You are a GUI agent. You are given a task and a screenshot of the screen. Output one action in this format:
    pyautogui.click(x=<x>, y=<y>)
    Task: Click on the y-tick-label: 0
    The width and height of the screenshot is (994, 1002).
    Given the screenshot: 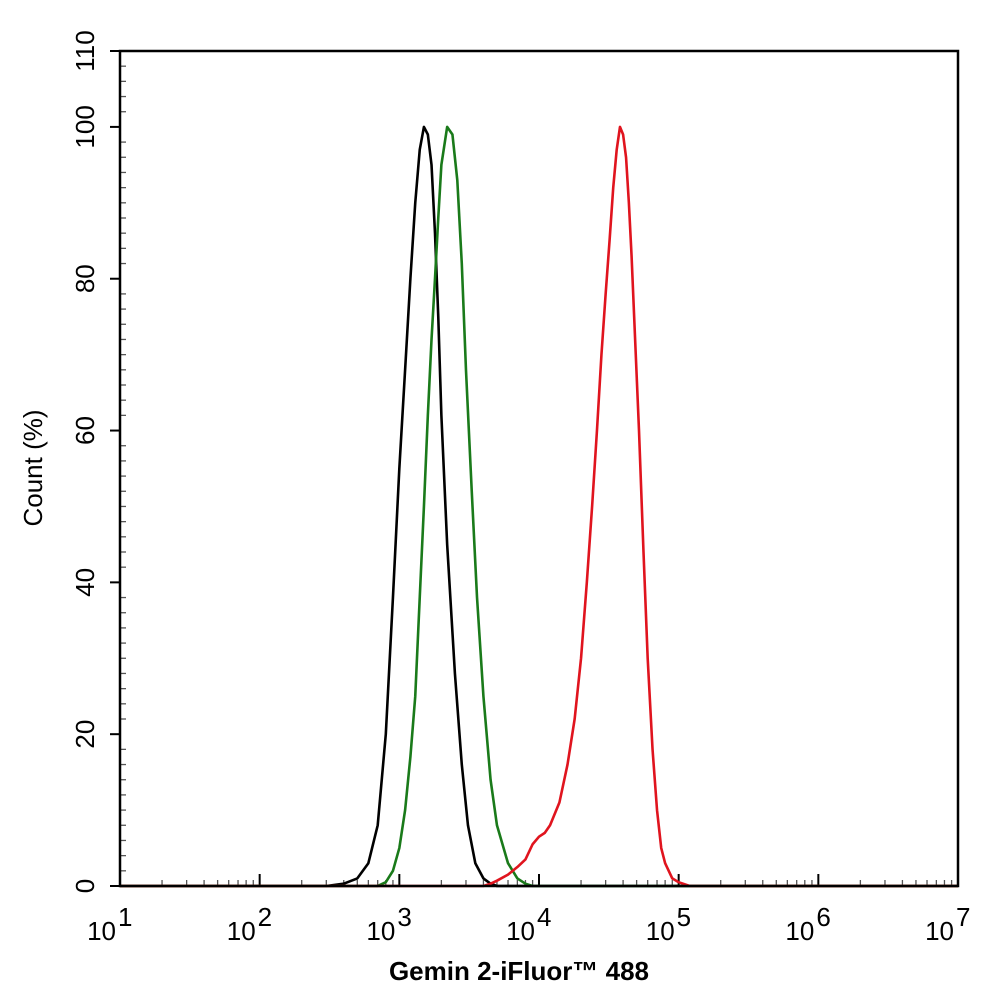 What is the action you would take?
    pyautogui.click(x=85, y=886)
    